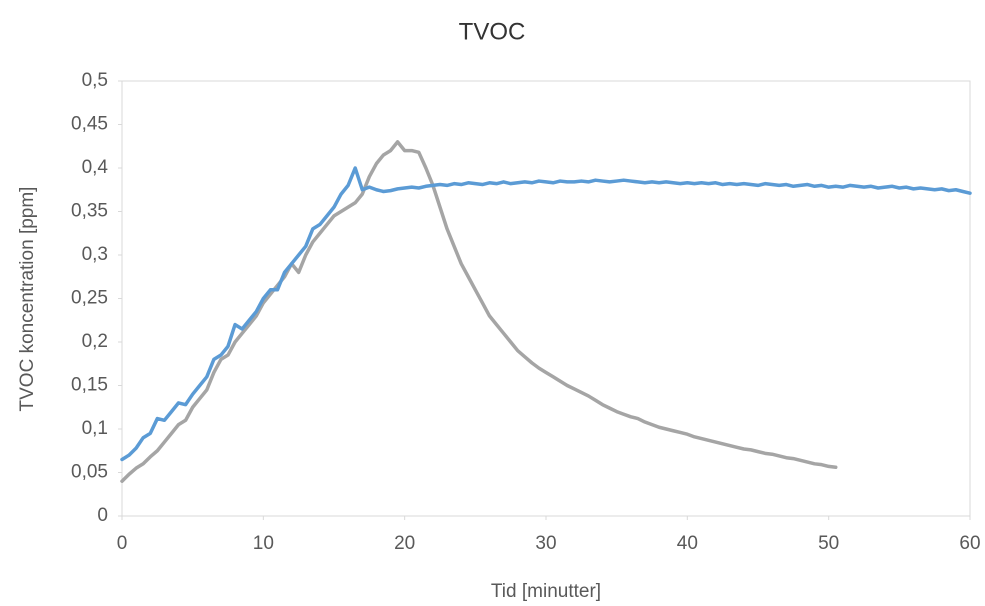  I want to click on y-tick-label: 0,3, so click(95, 254).